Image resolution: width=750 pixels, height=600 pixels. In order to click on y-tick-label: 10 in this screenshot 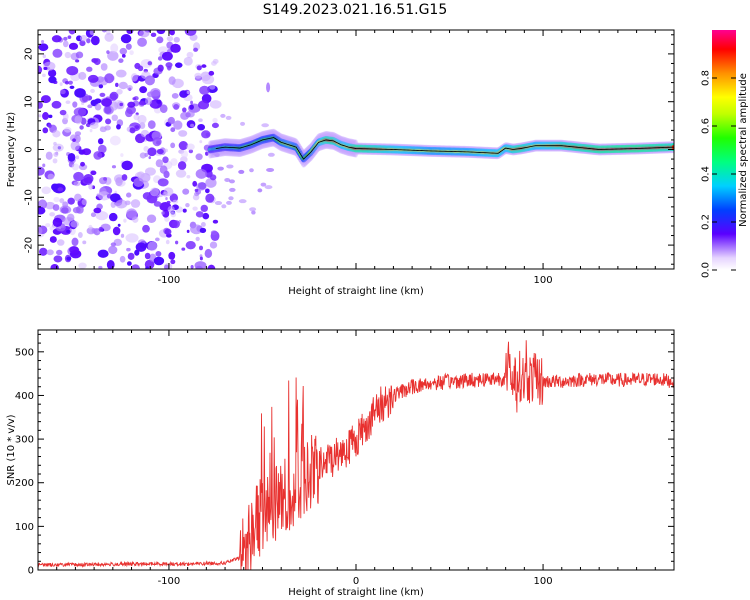, I will do `click(29, 101)`.